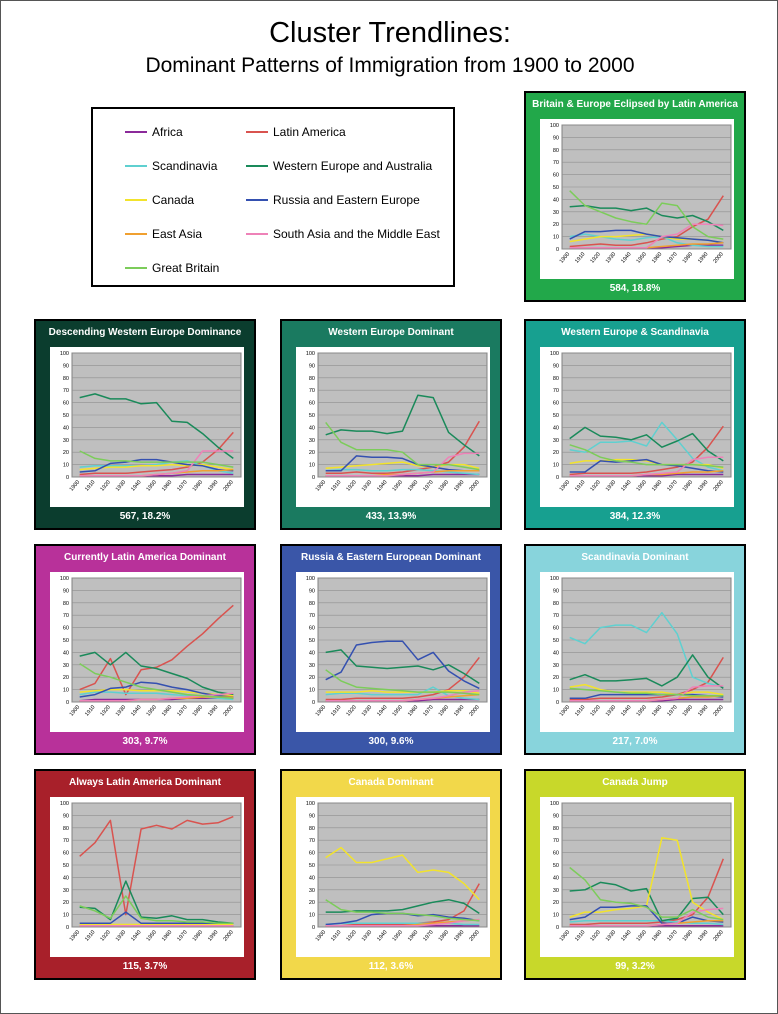 This screenshot has width=778, height=1014. What do you see at coordinates (635, 557) in the screenshot?
I see `panel-title: Scandinavia Dominant` at bounding box center [635, 557].